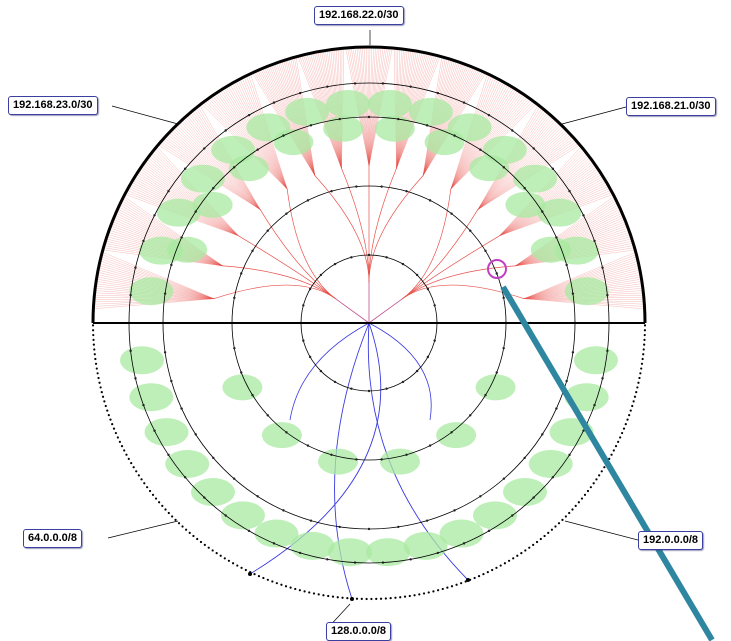 The height and width of the screenshot is (641, 731). I want to click on label-192-168-22-0: 192.168.22.0/30, so click(359, 15).